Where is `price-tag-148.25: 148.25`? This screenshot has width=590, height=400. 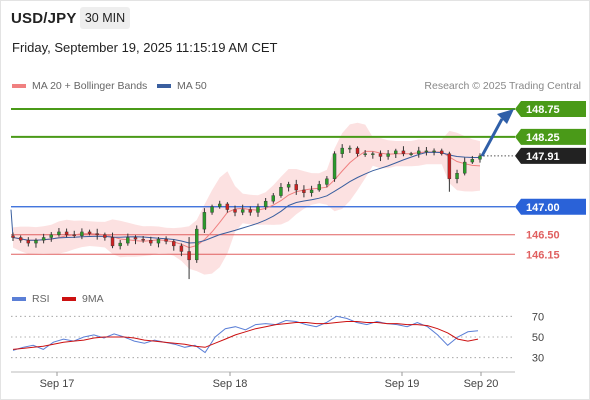 price-tag-148.25: 148.25 is located at coordinates (550, 136).